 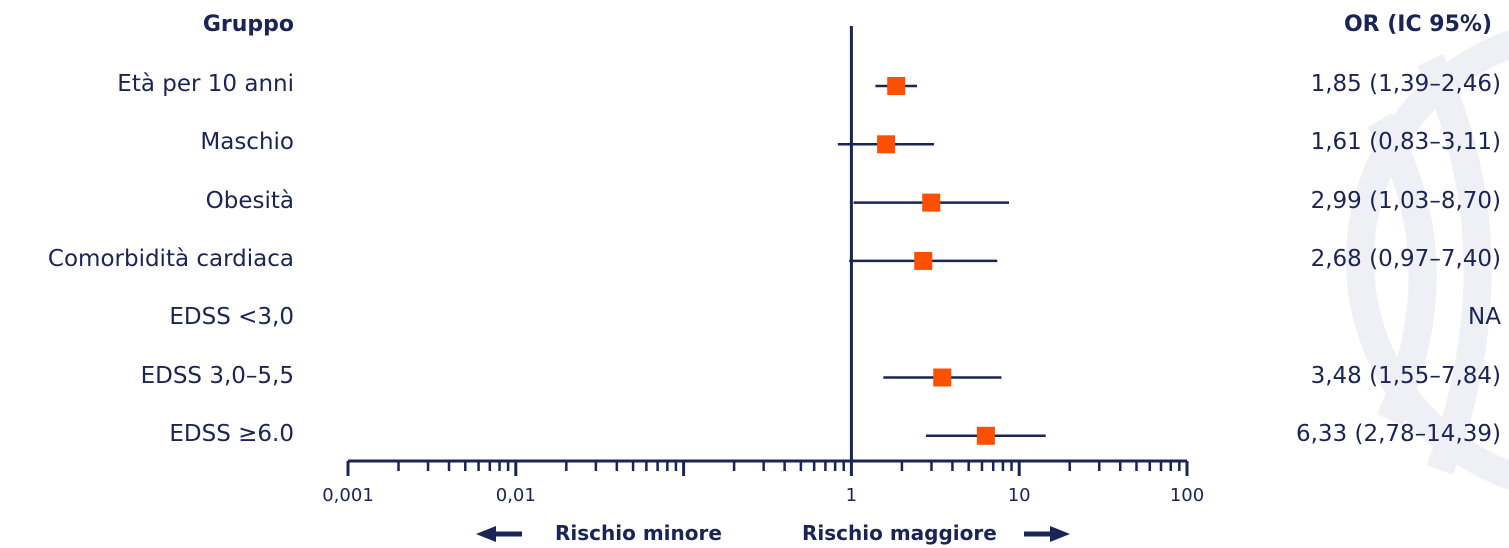 What do you see at coordinates (1484, 317) in the screenshot?
I see `row-or-value: NA` at bounding box center [1484, 317].